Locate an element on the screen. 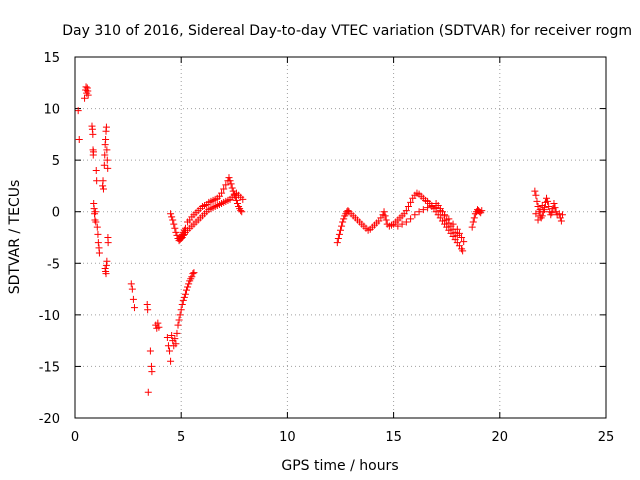 This screenshot has height=480, width=640. y-axis-title: SDTVAR / TECUs is located at coordinates (15, 237).